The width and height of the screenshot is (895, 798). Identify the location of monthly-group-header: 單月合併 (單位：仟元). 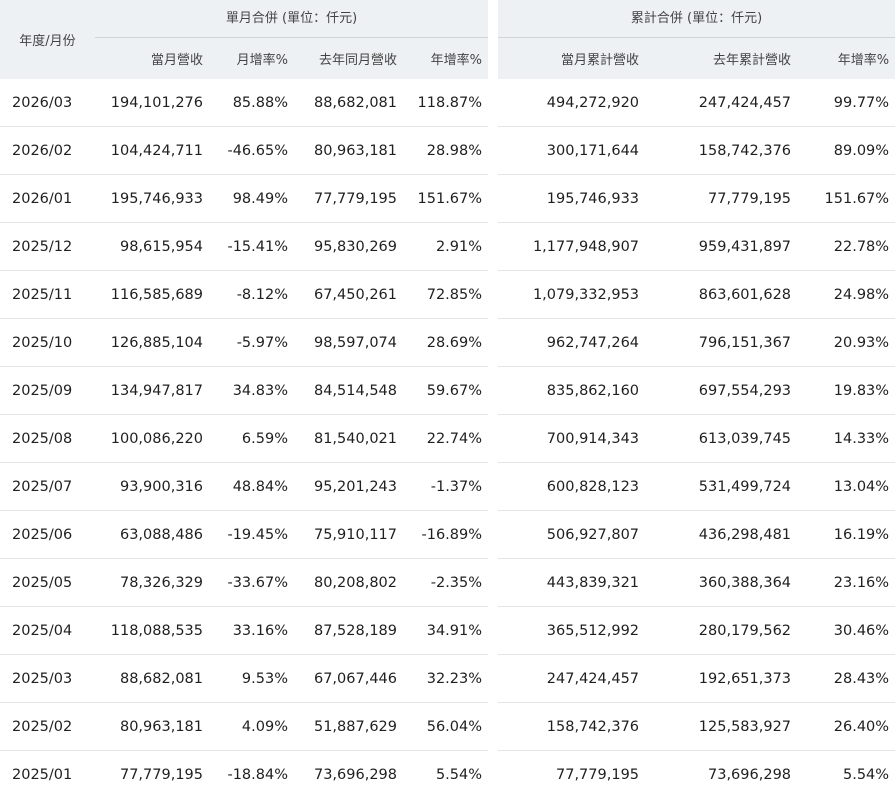
(291, 19).